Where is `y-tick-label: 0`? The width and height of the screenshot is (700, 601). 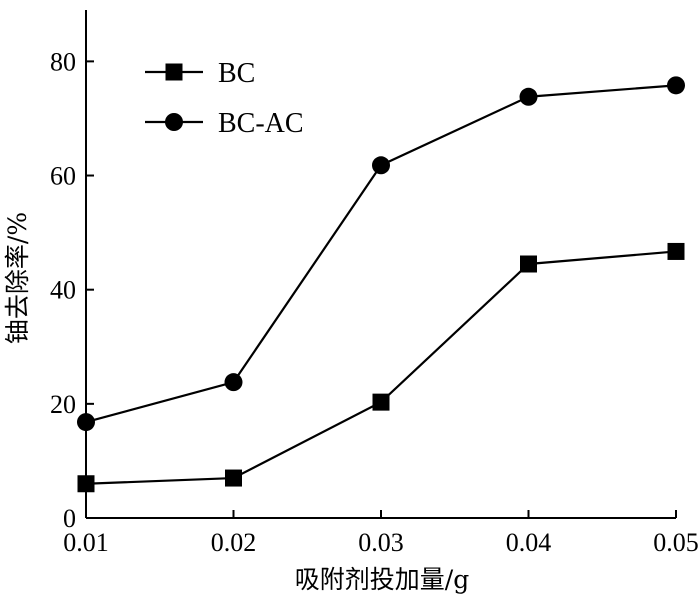
y-tick-label: 0 is located at coordinates (69, 518).